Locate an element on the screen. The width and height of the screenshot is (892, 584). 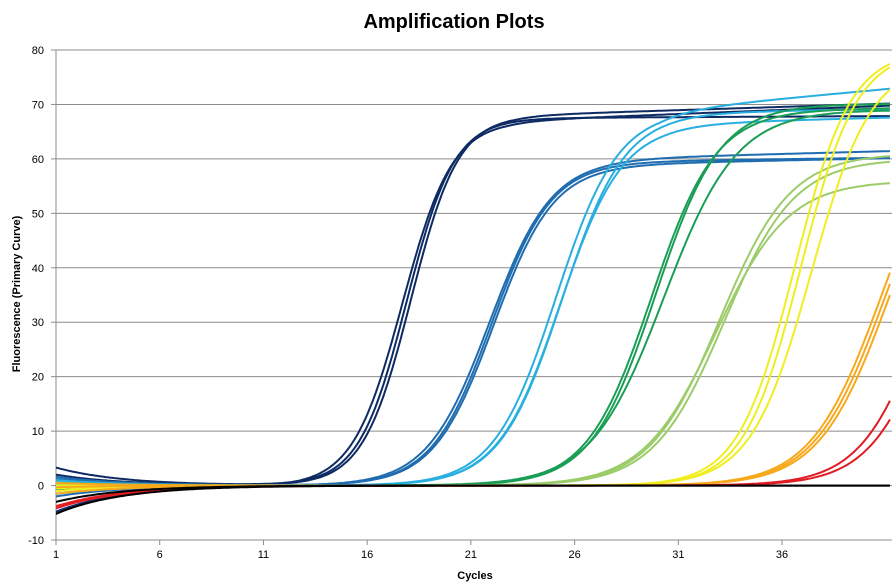
x-tick-label: 16 is located at coordinates (367, 555).